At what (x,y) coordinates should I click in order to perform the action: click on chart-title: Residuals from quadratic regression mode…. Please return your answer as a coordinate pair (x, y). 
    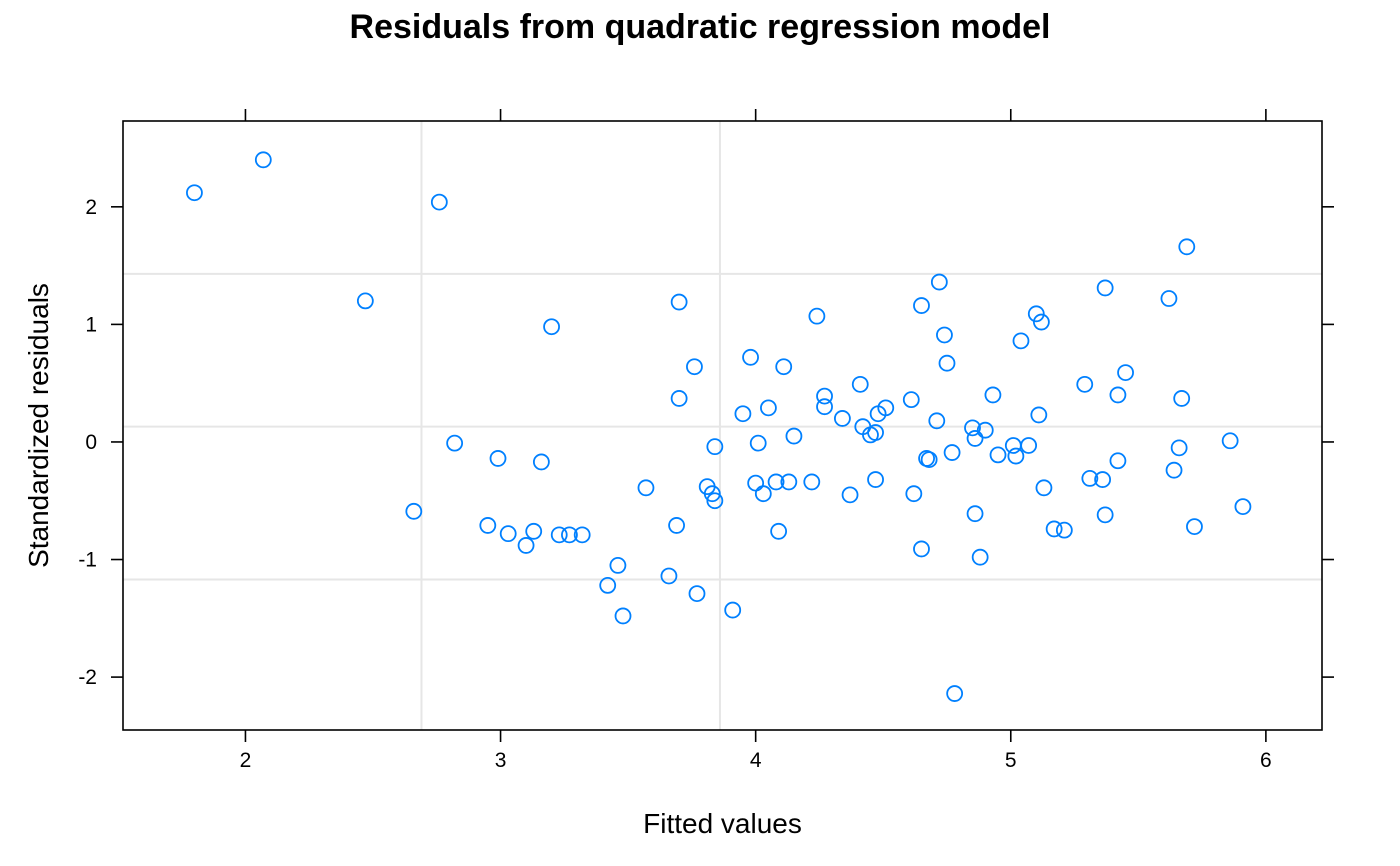
    Looking at the image, I should click on (700, 27).